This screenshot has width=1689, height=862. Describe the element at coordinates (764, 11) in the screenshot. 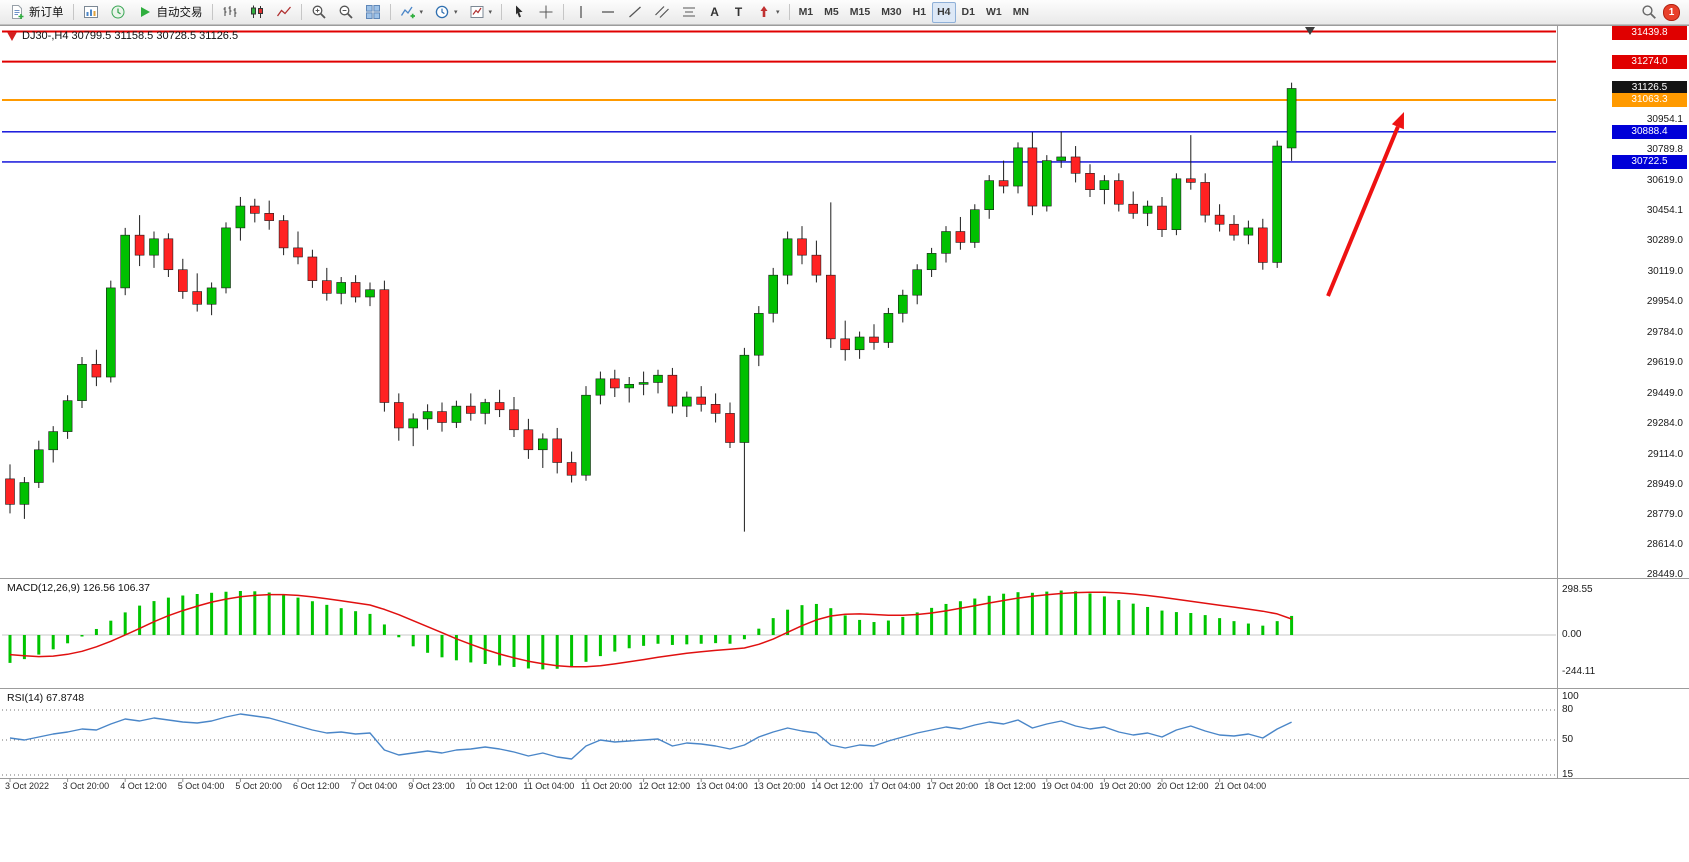

I see `arrow-tool-icon` at that location.